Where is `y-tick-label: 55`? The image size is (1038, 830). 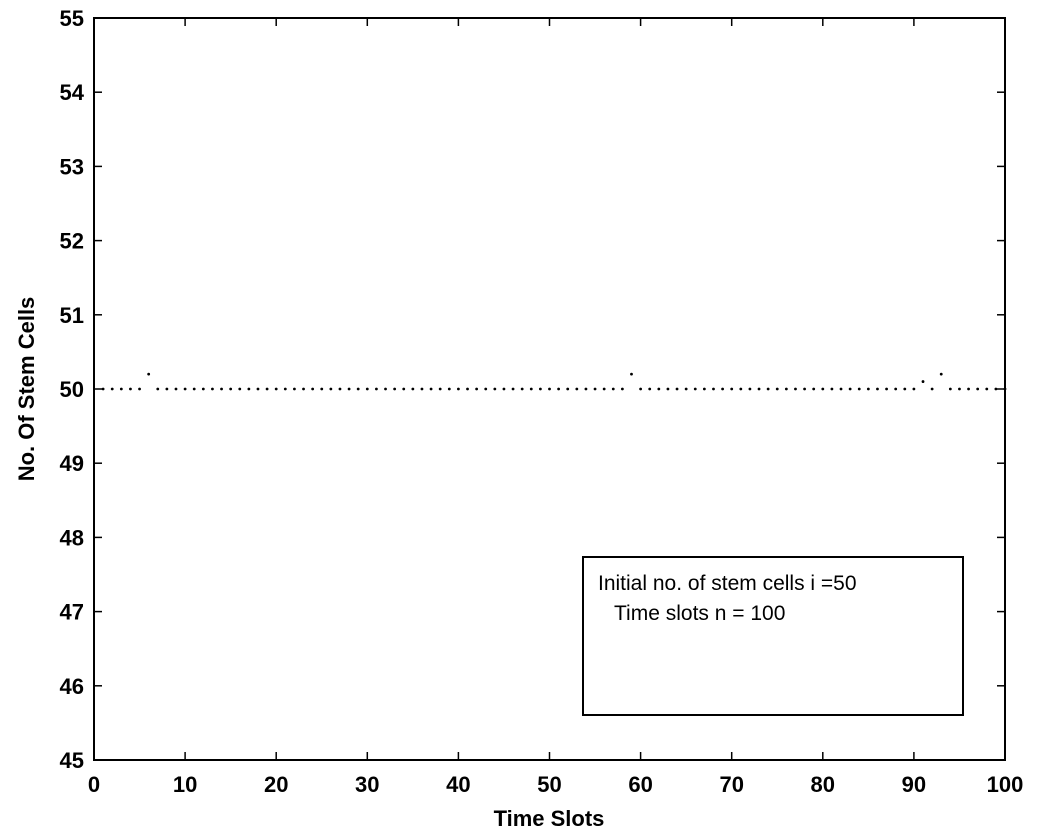 y-tick-label: 55 is located at coordinates (72, 18).